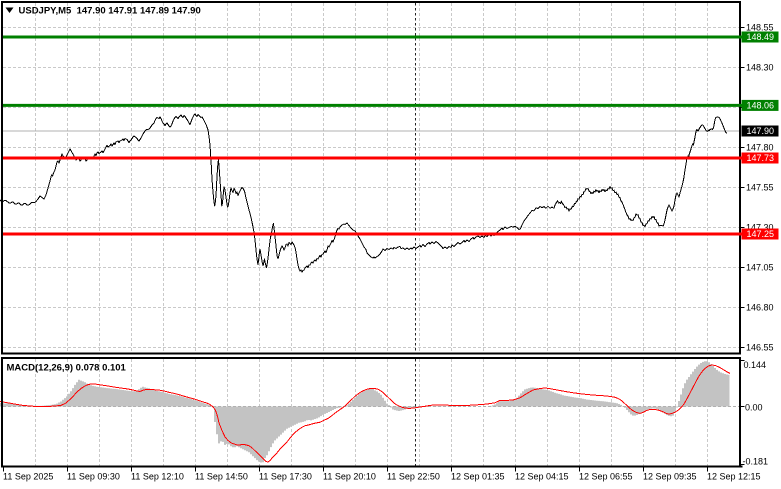 The image size is (781, 489). What do you see at coordinates (761, 158) in the screenshot?
I see `svg-text: 147.73` at bounding box center [761, 158].